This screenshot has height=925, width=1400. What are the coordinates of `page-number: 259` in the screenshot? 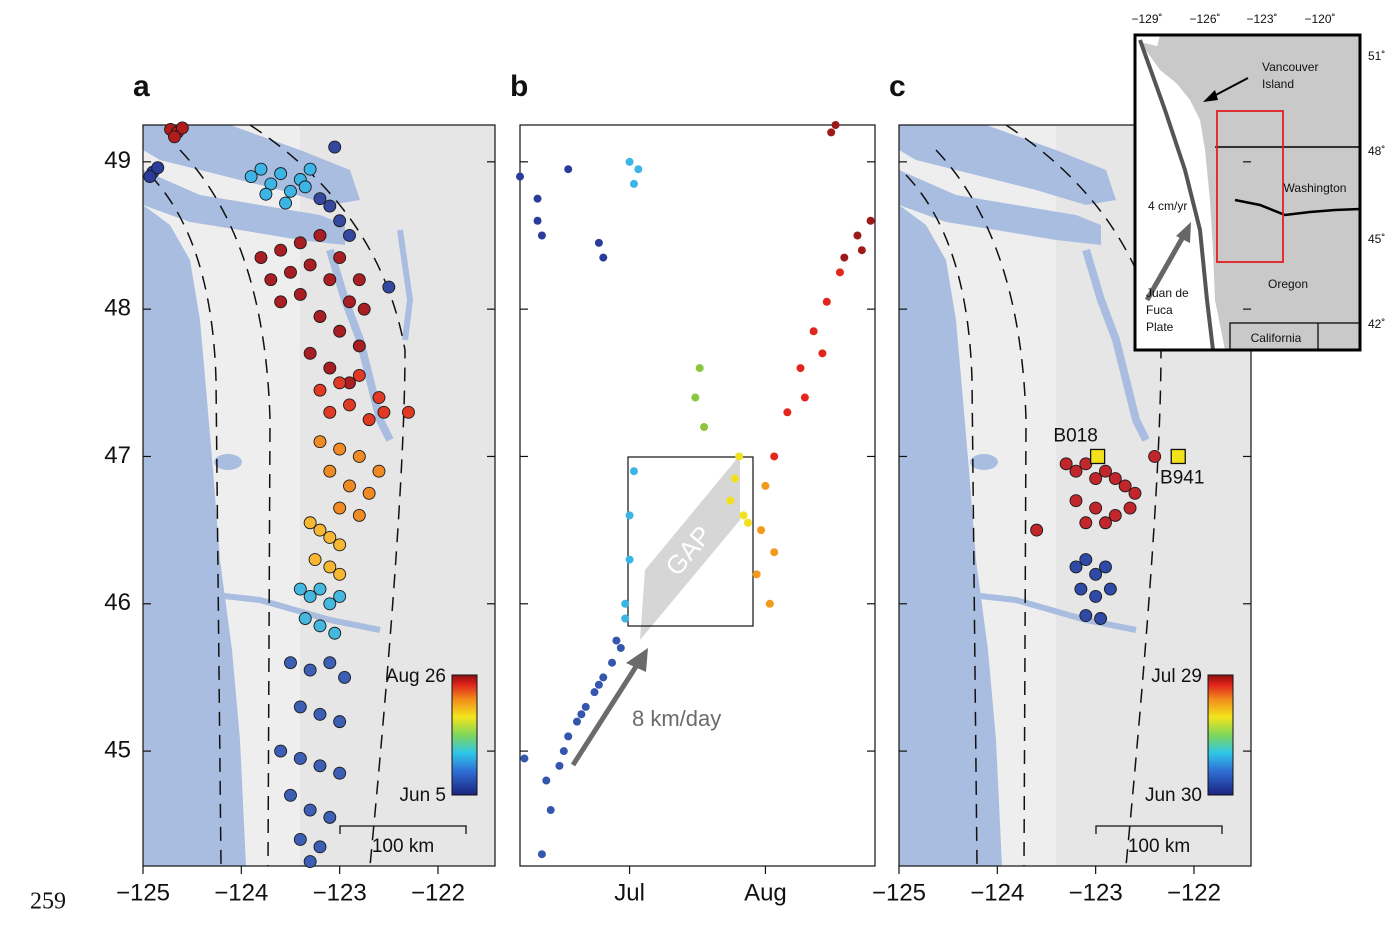 It's located at (48, 902).